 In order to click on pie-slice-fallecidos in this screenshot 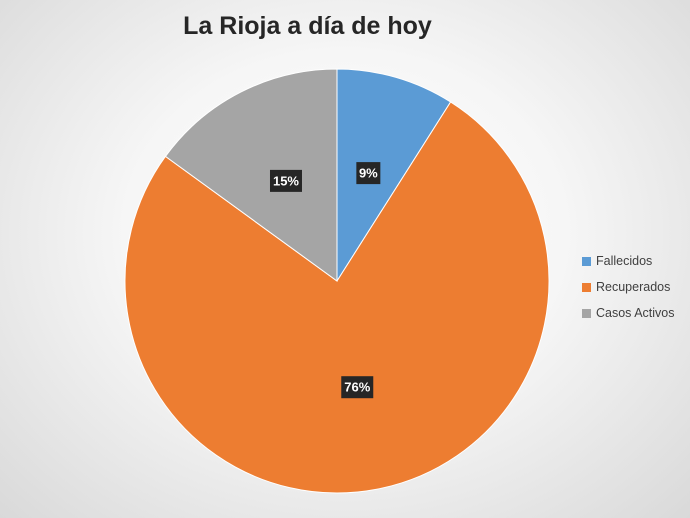, I will do `click(394, 175)`.